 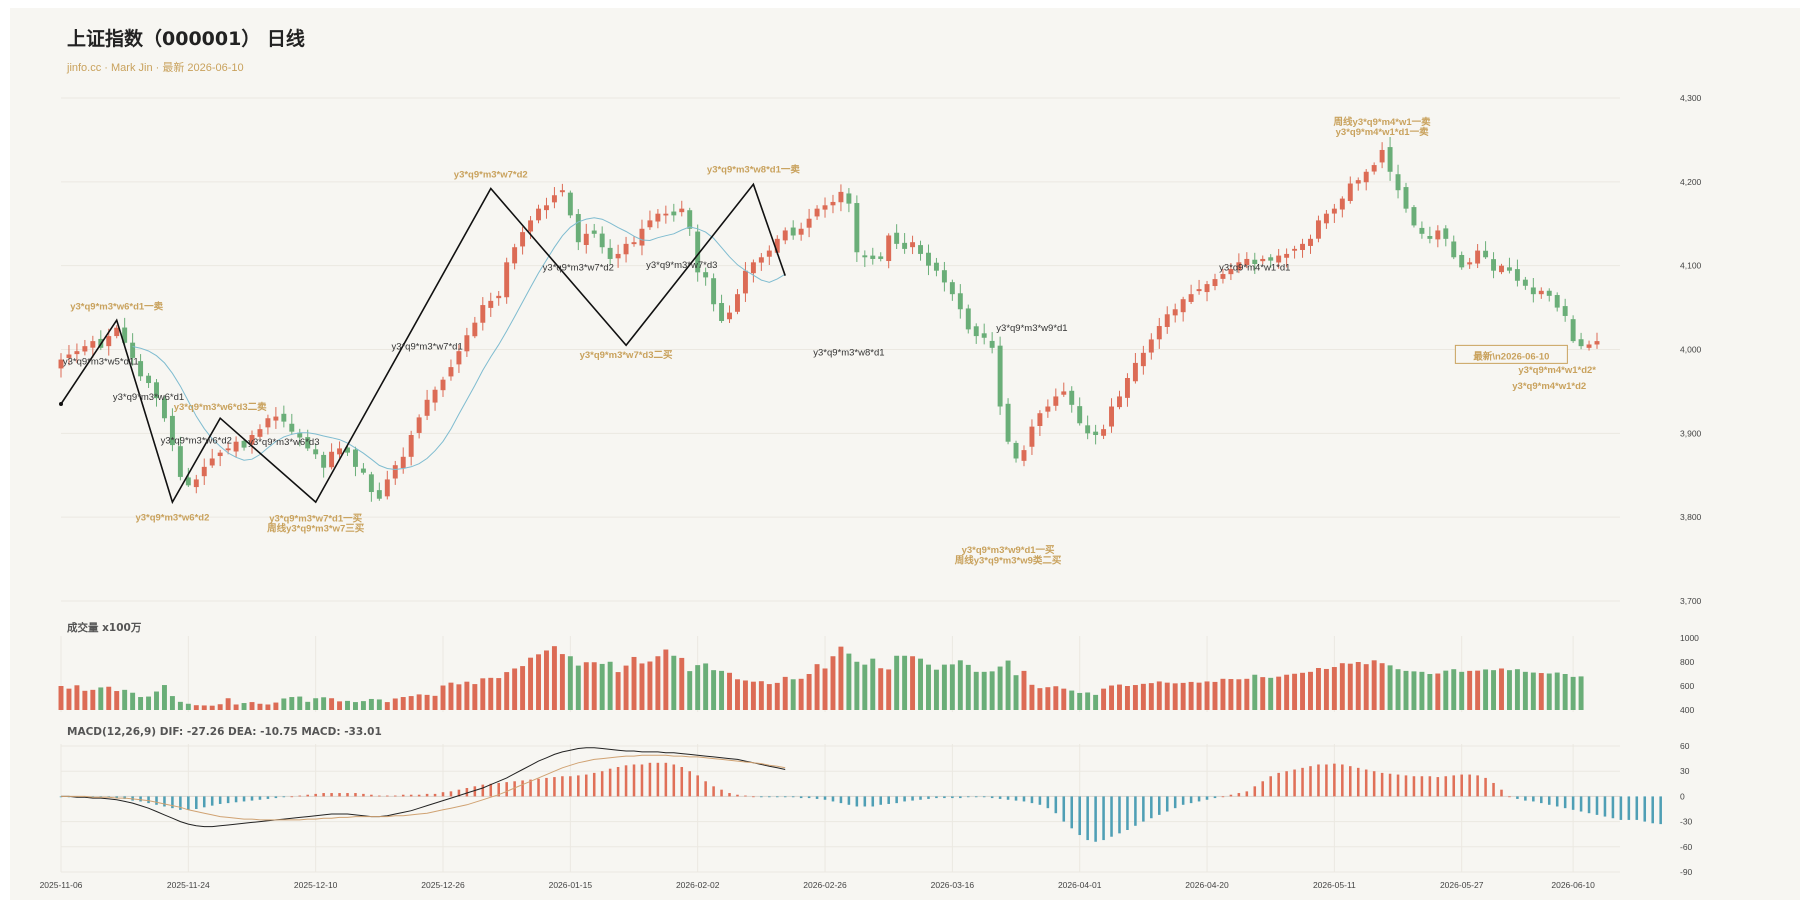 I want to click on chart-title: 上证指数（000001） 日线, so click(x=186, y=39).